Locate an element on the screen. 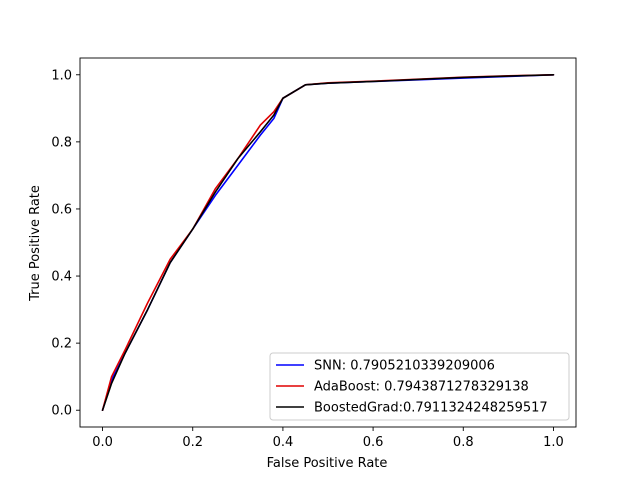 The image size is (640, 480). x-tick-label: 0.2 is located at coordinates (192, 442).